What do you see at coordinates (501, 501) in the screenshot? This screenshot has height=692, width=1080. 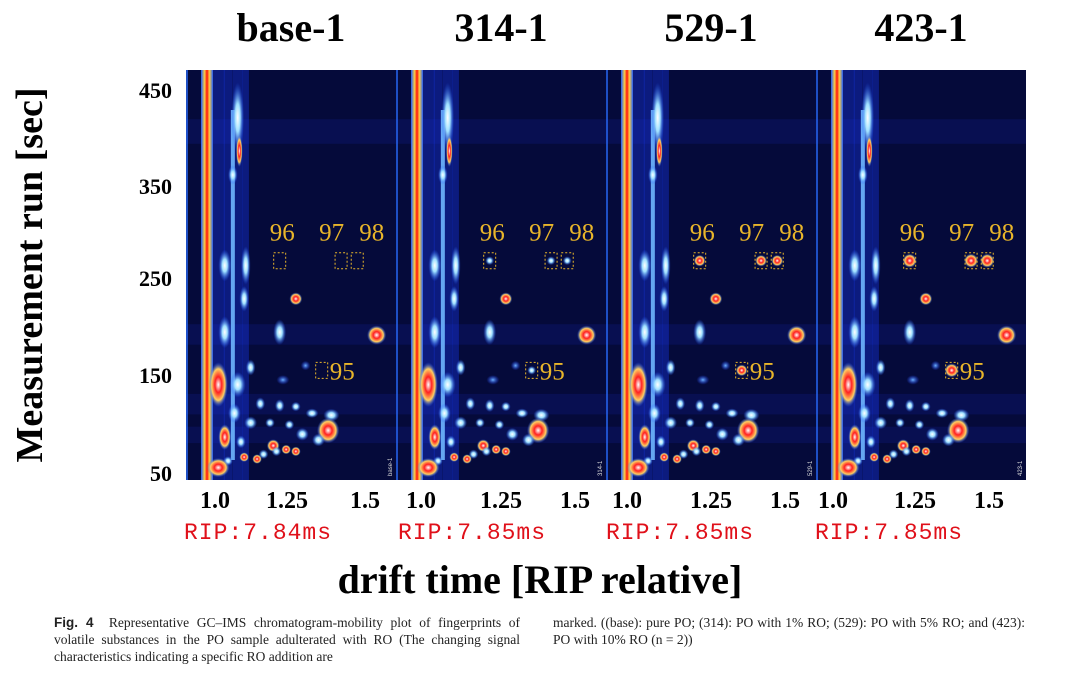 I see `x-tick-1-25-p2: 1.25` at bounding box center [501, 501].